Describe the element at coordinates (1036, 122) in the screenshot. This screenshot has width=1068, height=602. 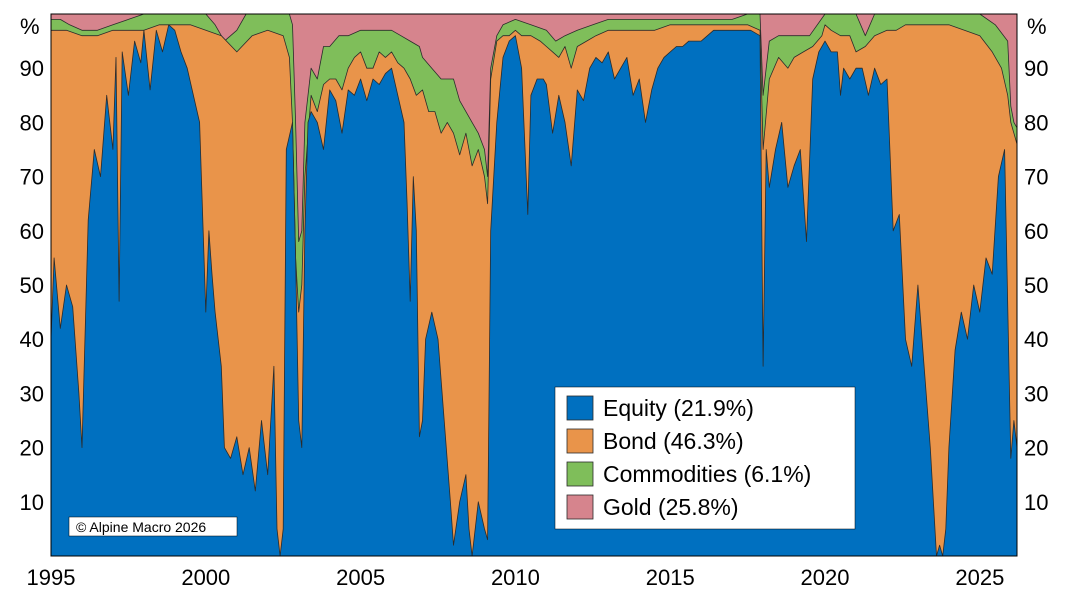
I see `y-tick-label-right: 80` at that location.